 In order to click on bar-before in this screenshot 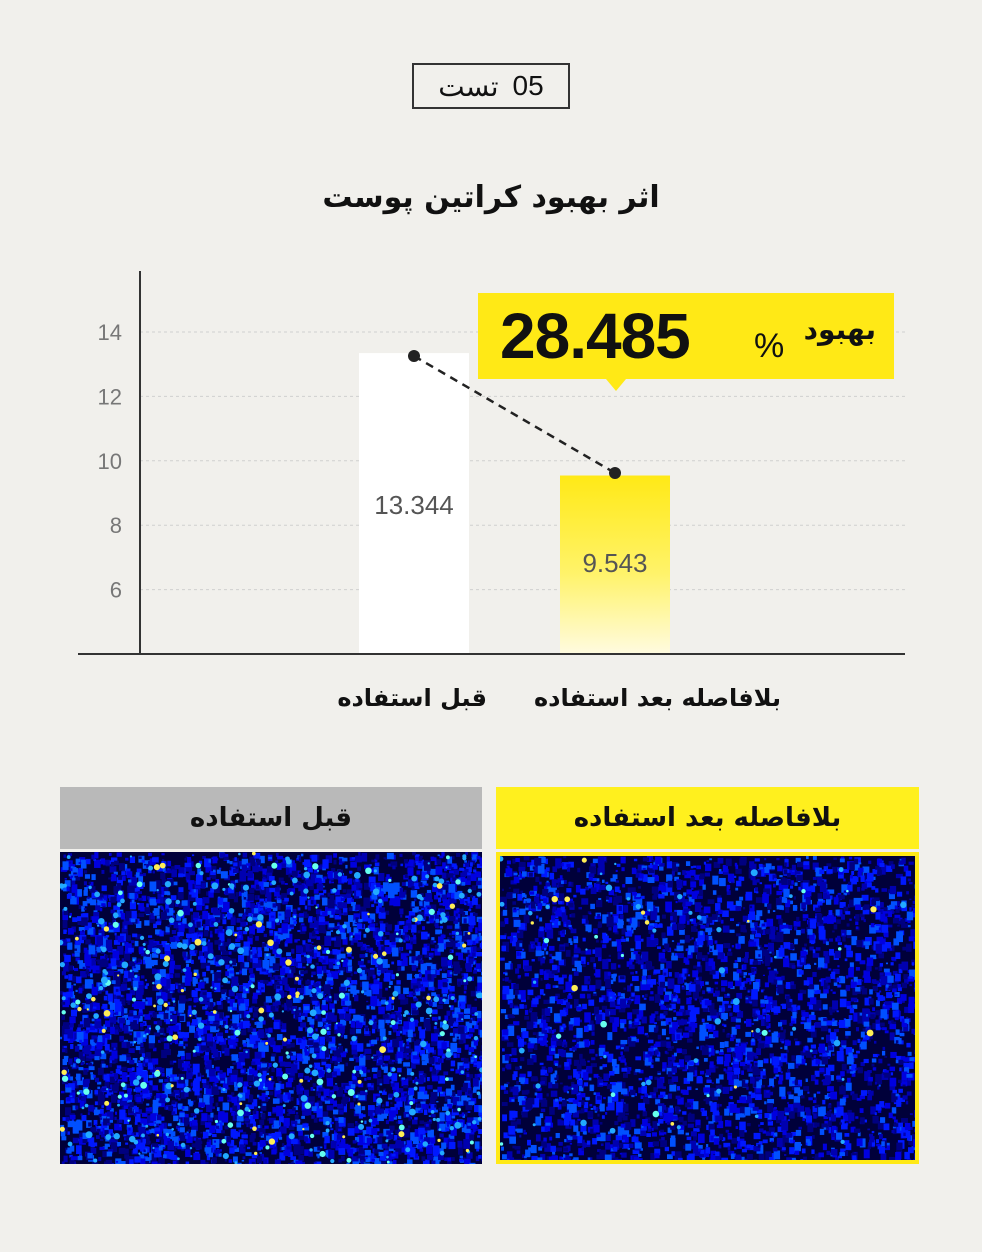, I will do `click(414, 503)`.